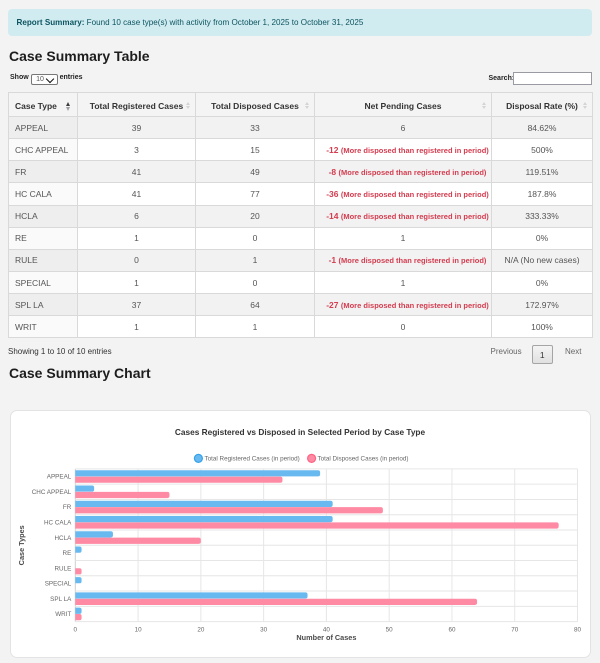 The width and height of the screenshot is (600, 663). Describe the element at coordinates (59, 477) in the screenshot. I see `svg-text: APPEAL` at that location.